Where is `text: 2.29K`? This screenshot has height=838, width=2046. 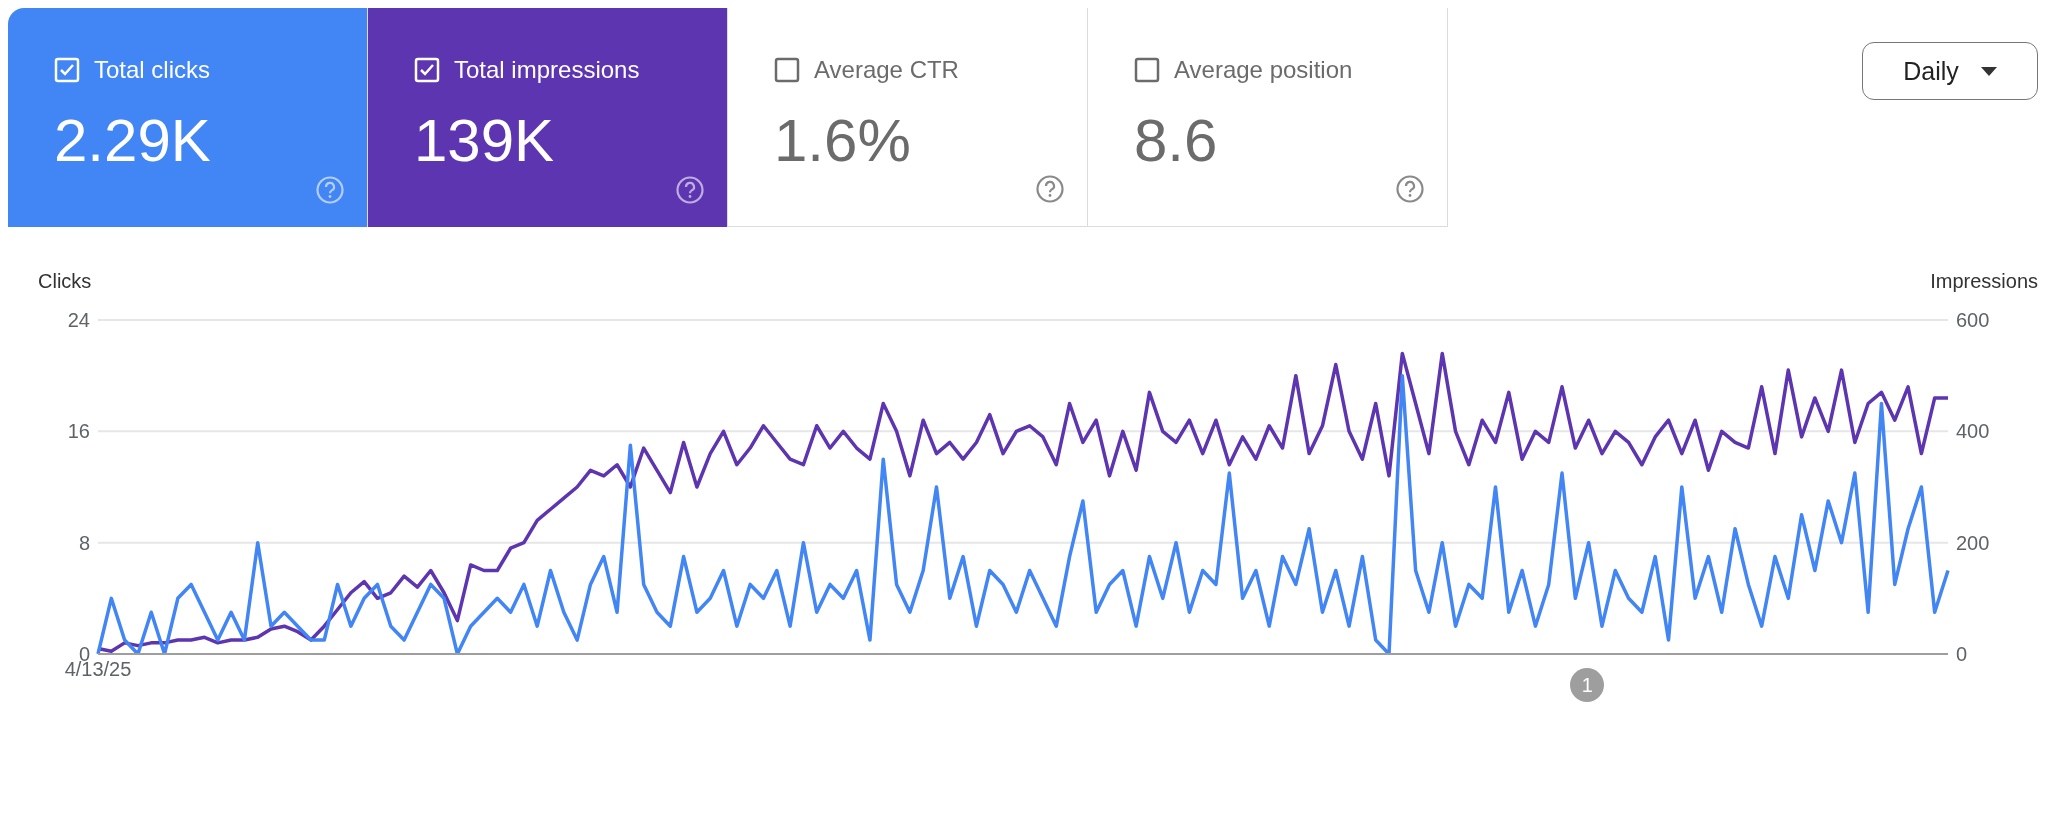
text: 2.29K is located at coordinates (133, 140).